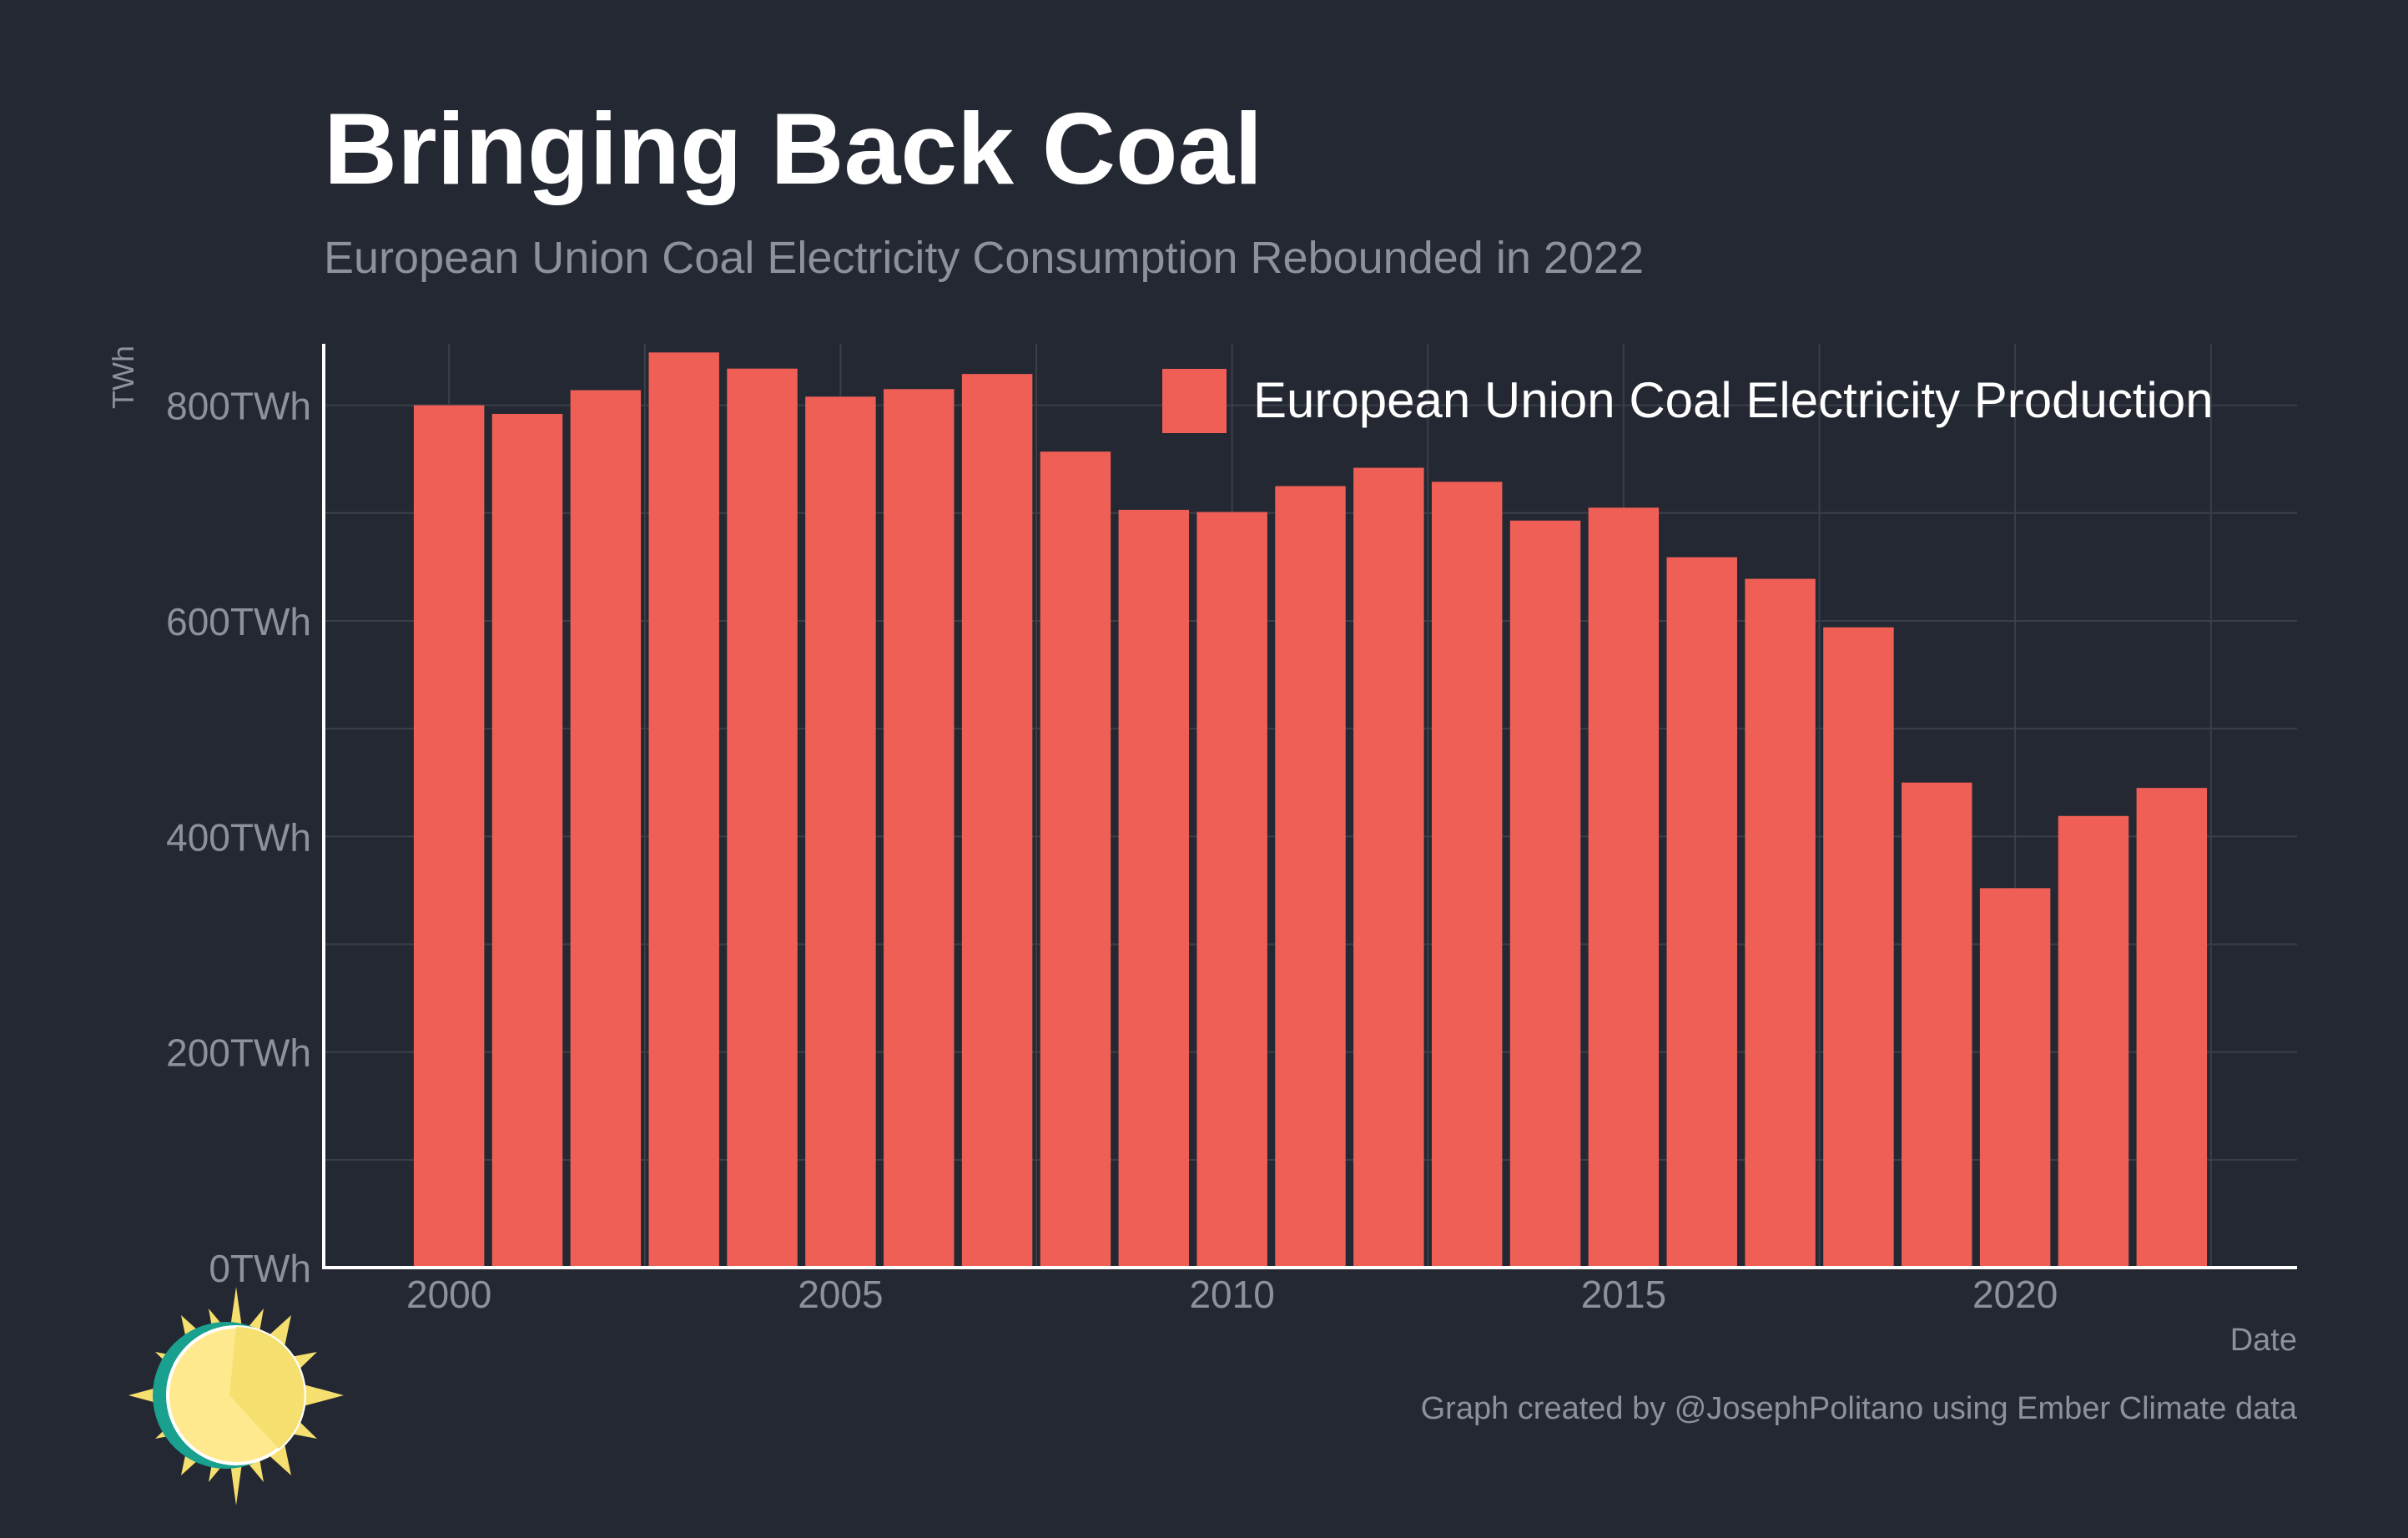  What do you see at coordinates (1545, 894) in the screenshot?
I see `bar-2014` at bounding box center [1545, 894].